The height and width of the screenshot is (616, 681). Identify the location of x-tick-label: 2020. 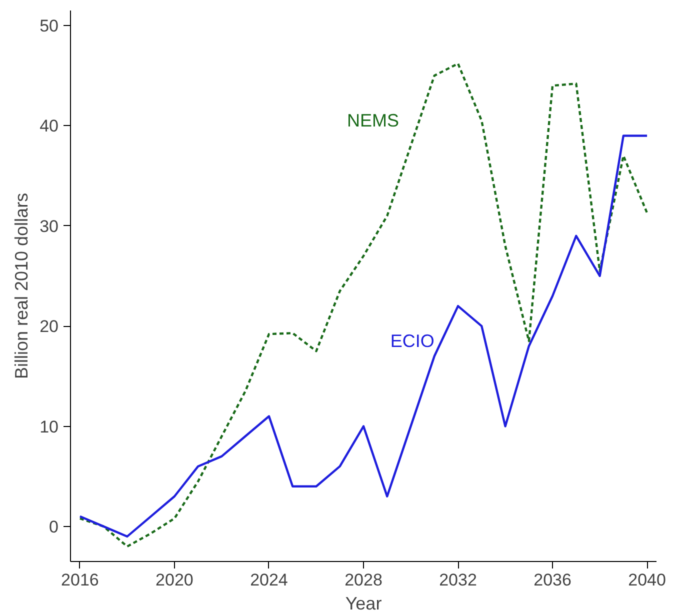
(175, 580).